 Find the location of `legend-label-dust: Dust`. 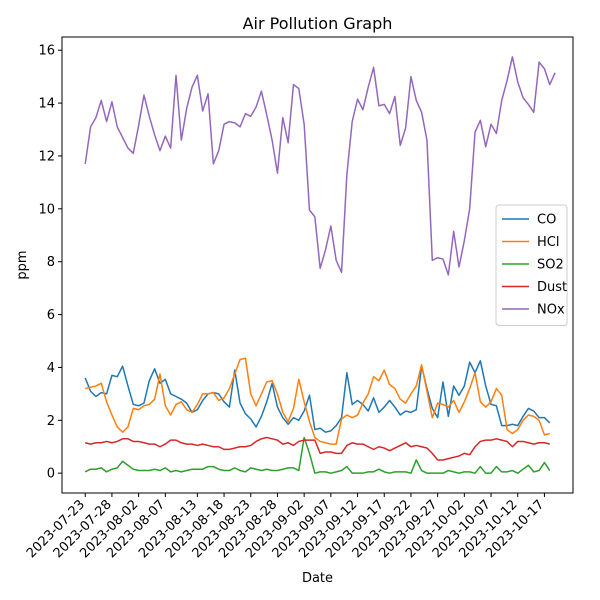

legend-label-dust: Dust is located at coordinates (552, 287).